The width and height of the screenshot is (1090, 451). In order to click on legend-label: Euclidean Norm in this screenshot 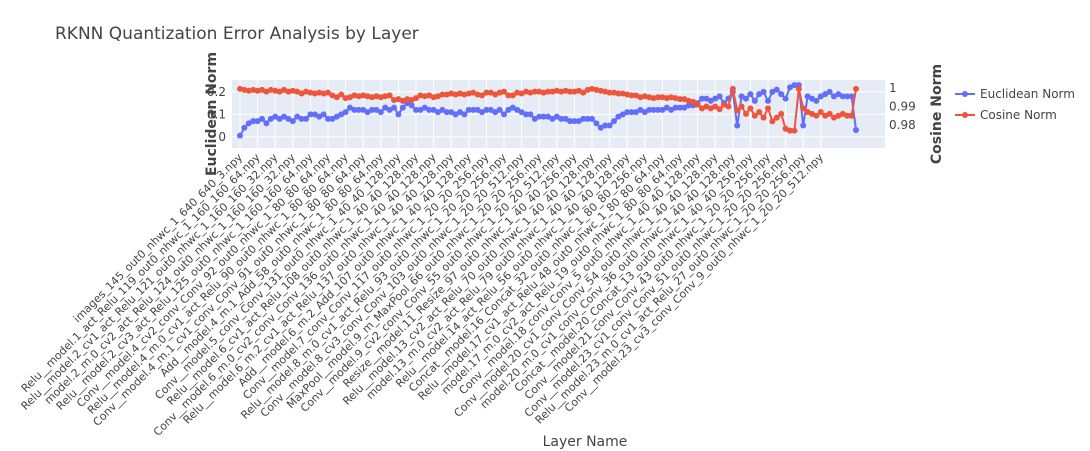, I will do `click(1027, 94)`.